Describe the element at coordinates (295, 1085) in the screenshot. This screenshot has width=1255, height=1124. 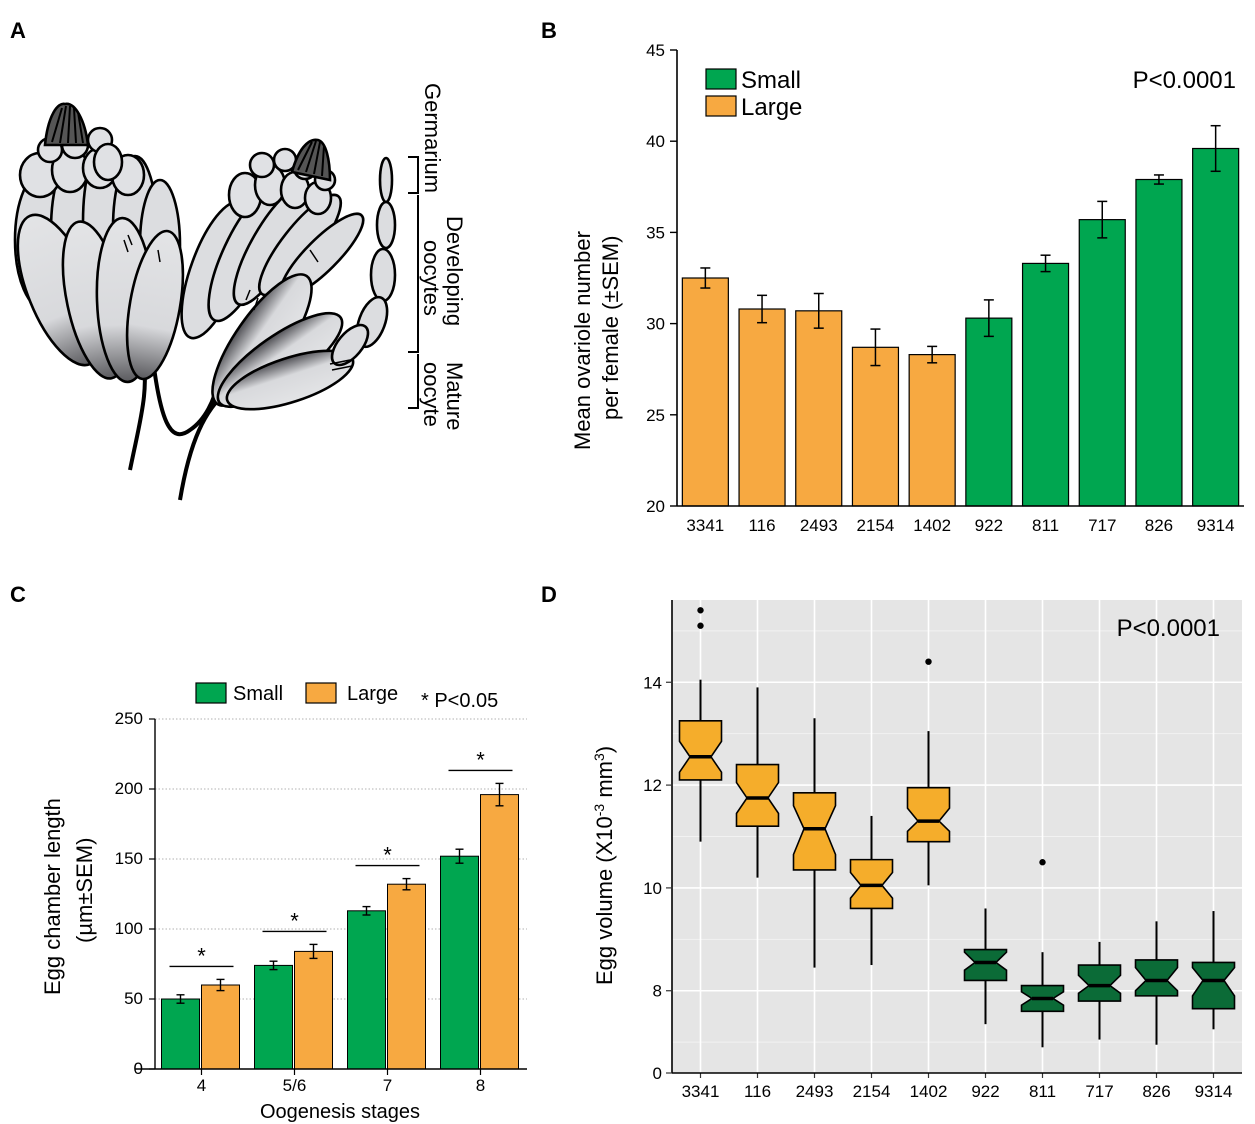
I see `x-tick-label-5/6: 5/6` at that location.